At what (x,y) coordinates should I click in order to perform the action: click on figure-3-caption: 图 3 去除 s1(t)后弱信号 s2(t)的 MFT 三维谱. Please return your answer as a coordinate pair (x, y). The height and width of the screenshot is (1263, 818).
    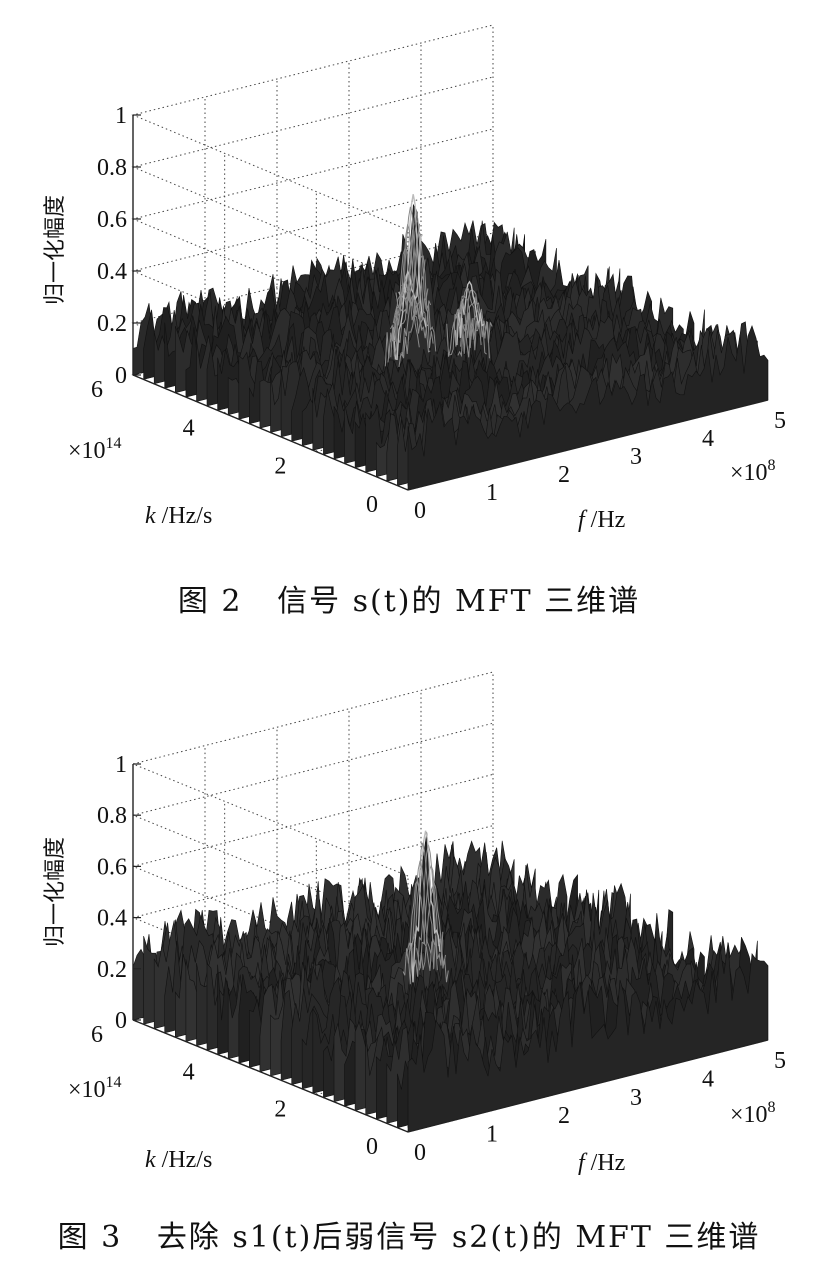
    Looking at the image, I should click on (409, 1234).